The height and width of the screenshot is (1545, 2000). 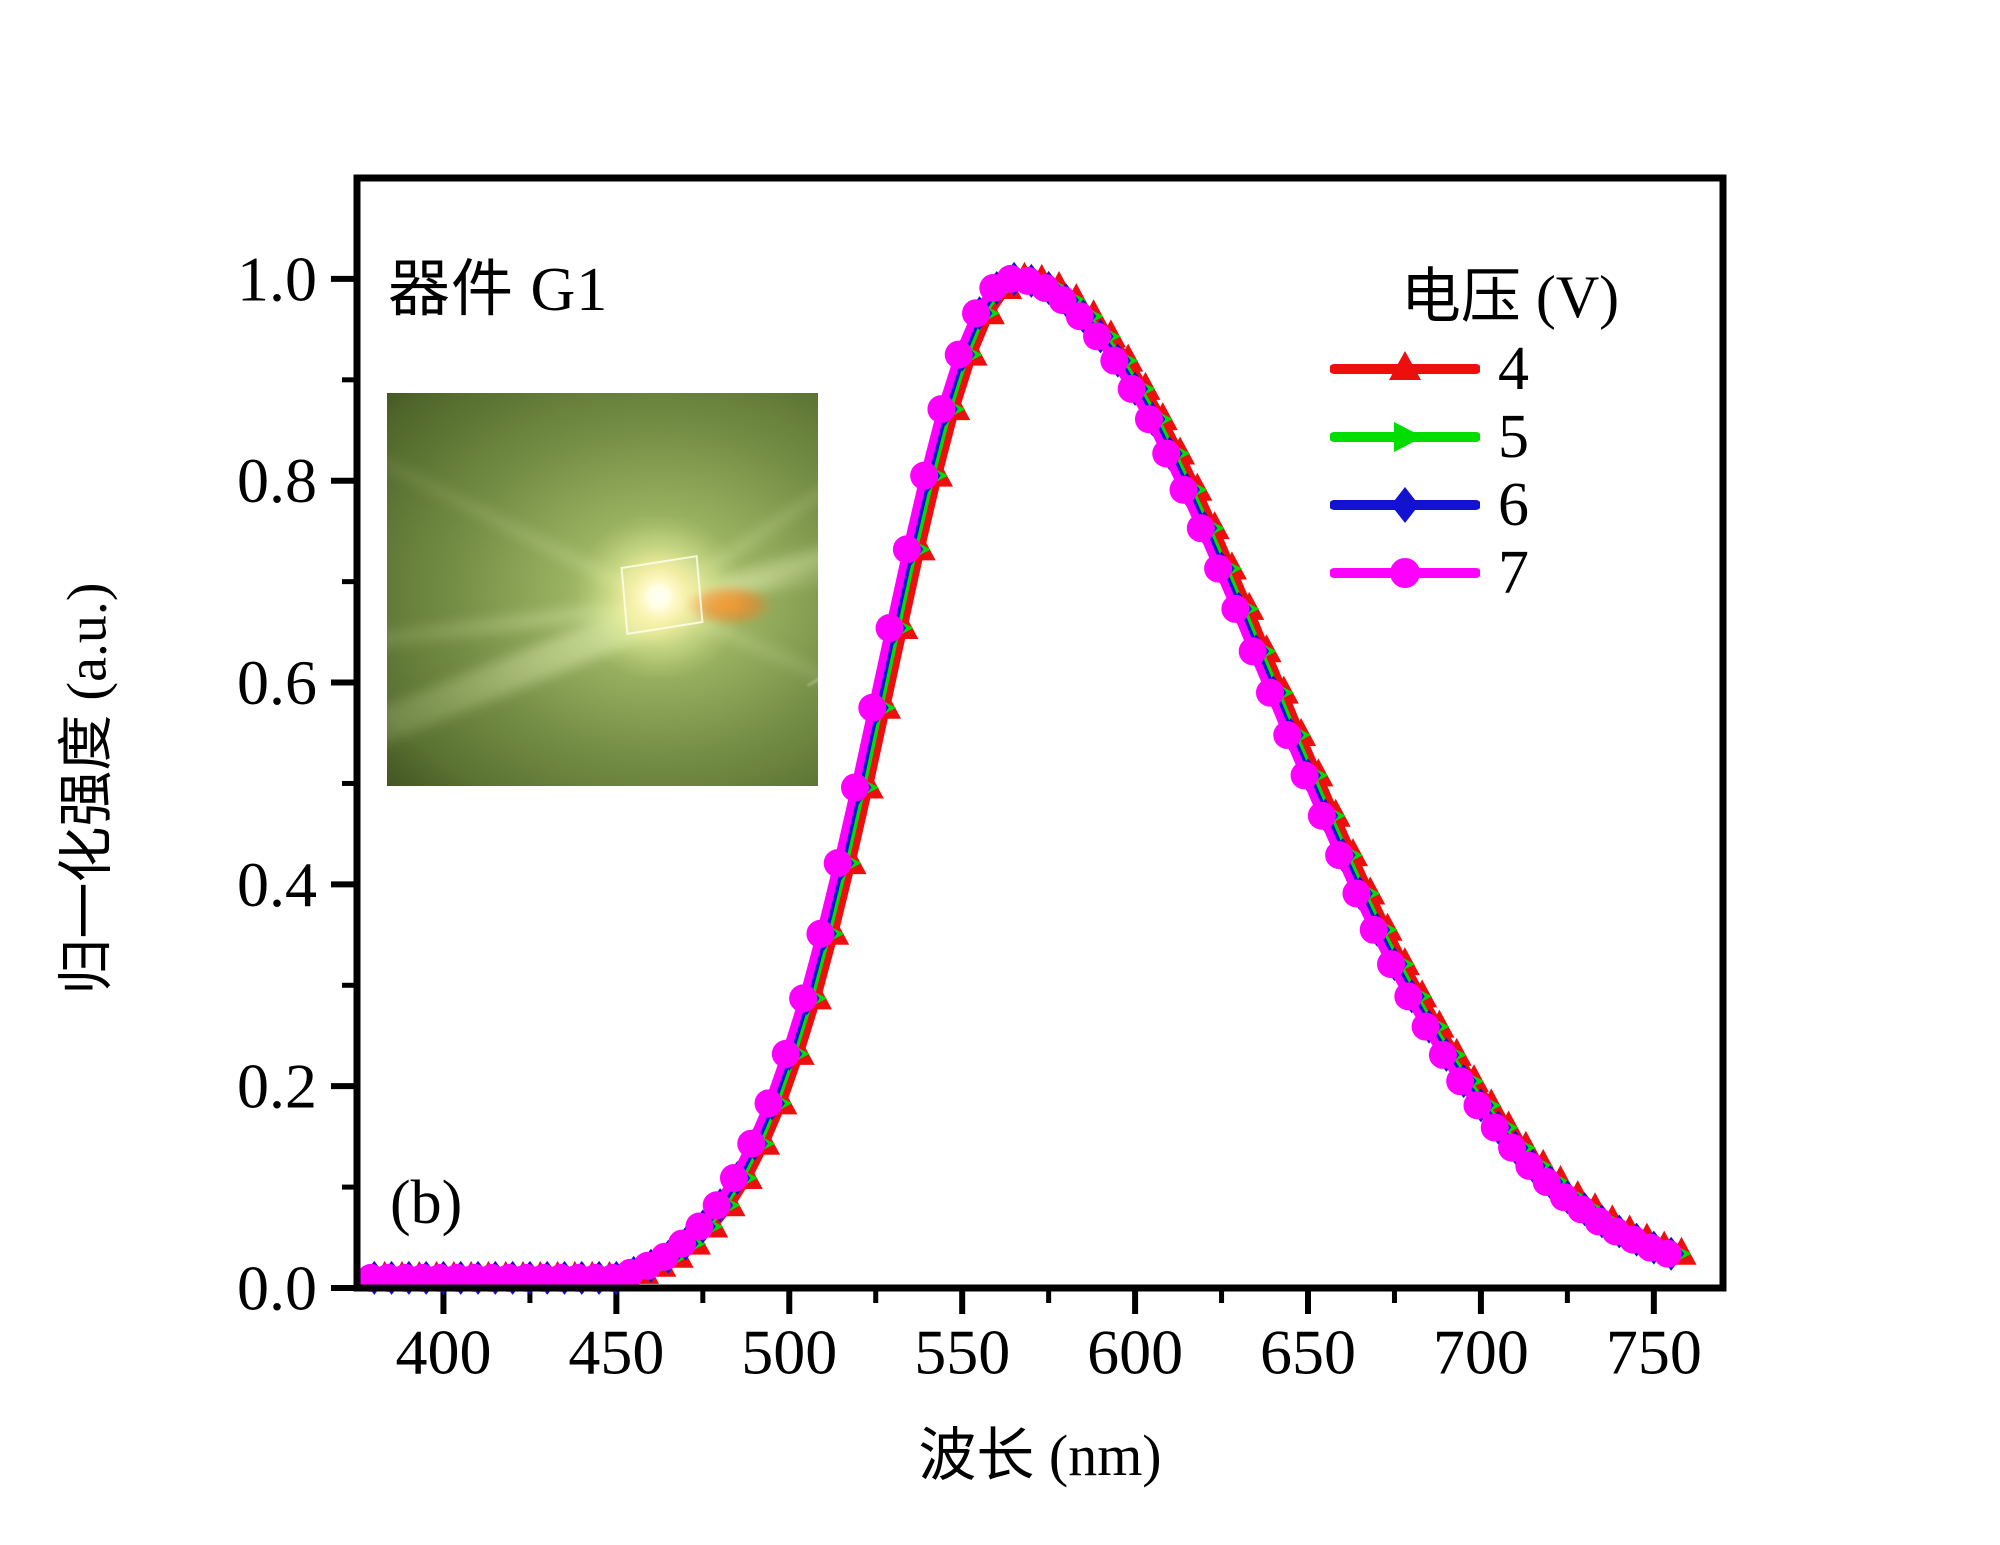 I want to click on legend-item-label: 5, so click(x=1513, y=437).